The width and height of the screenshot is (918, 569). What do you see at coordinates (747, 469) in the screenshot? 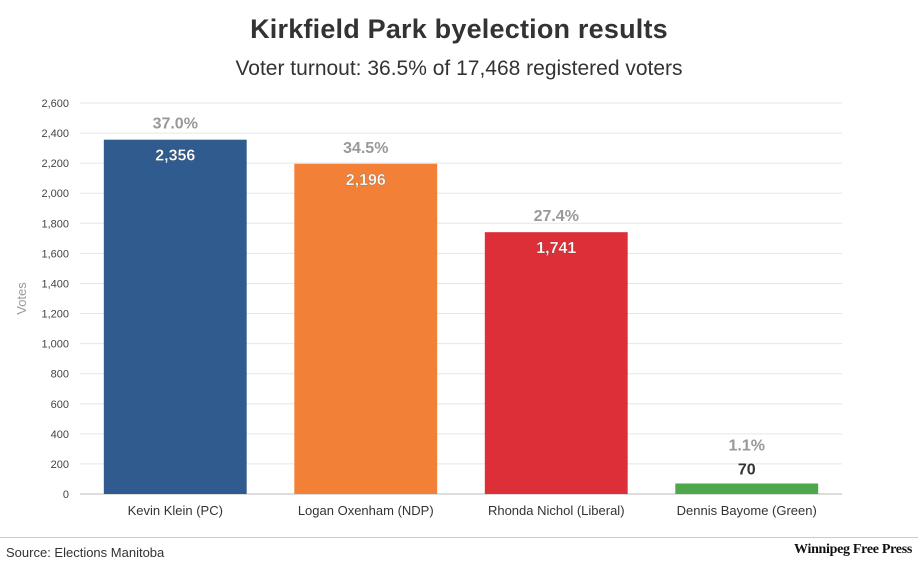
I see `bar-value-label: 70` at bounding box center [747, 469].